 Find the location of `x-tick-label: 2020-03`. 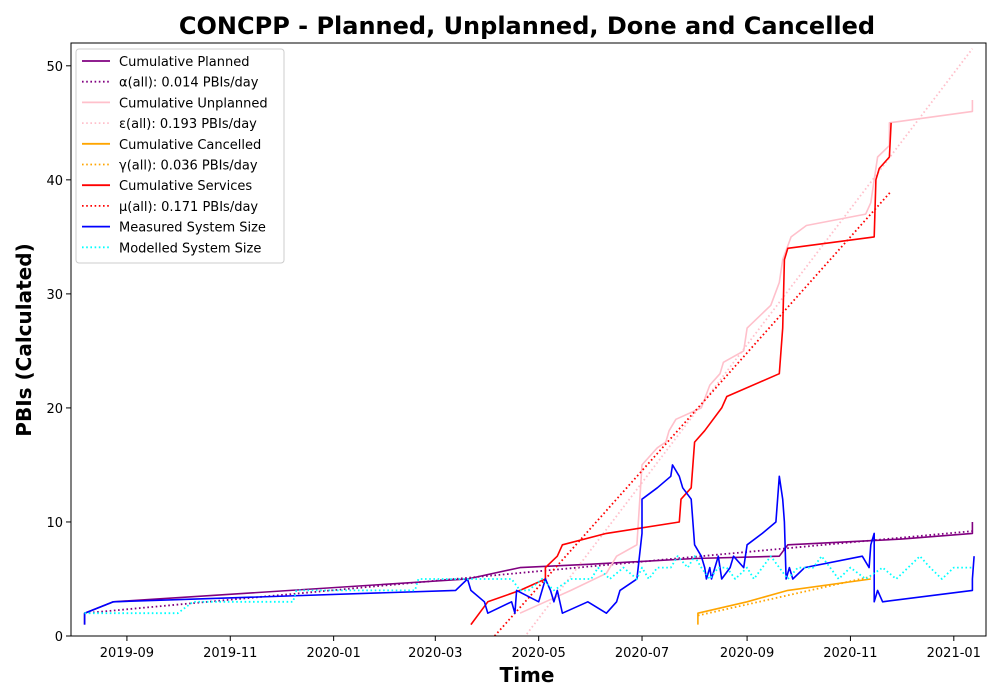

x-tick-label: 2020-03 is located at coordinates (435, 653).